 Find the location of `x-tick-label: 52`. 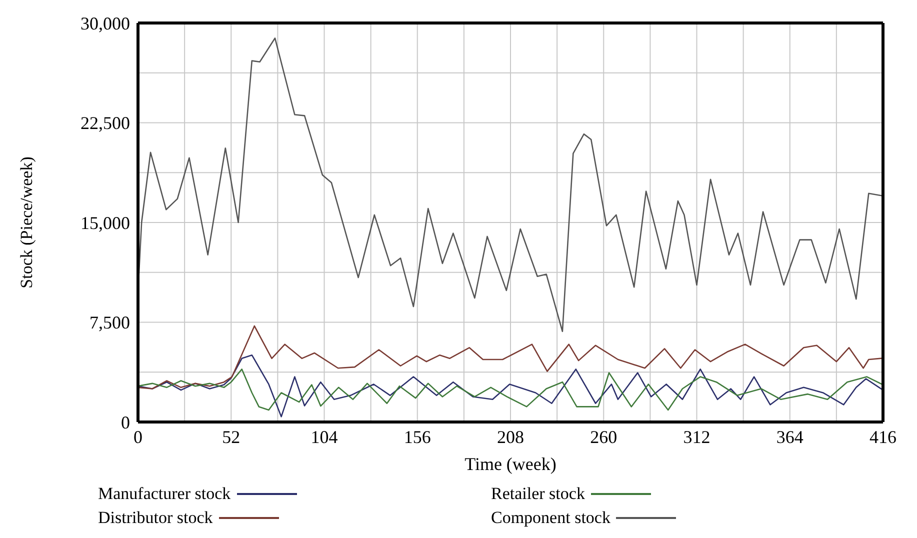

x-tick-label: 52 is located at coordinates (231, 436).